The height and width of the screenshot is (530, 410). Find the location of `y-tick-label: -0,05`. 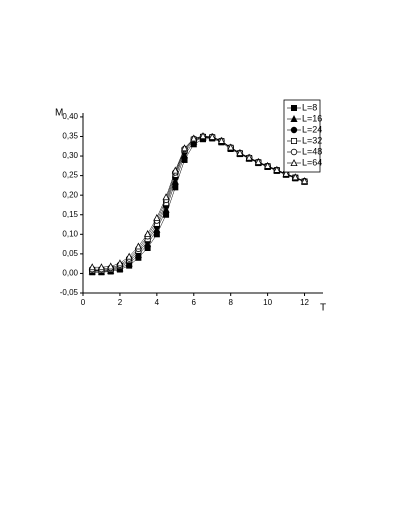

y-tick-label: -0,05 is located at coordinates (69, 292).